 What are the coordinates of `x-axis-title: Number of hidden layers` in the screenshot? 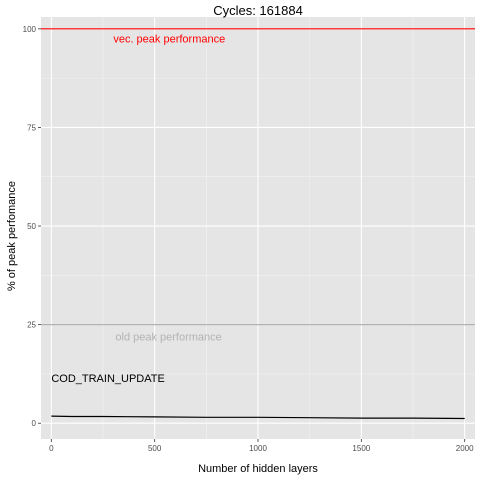 It's located at (258, 469).